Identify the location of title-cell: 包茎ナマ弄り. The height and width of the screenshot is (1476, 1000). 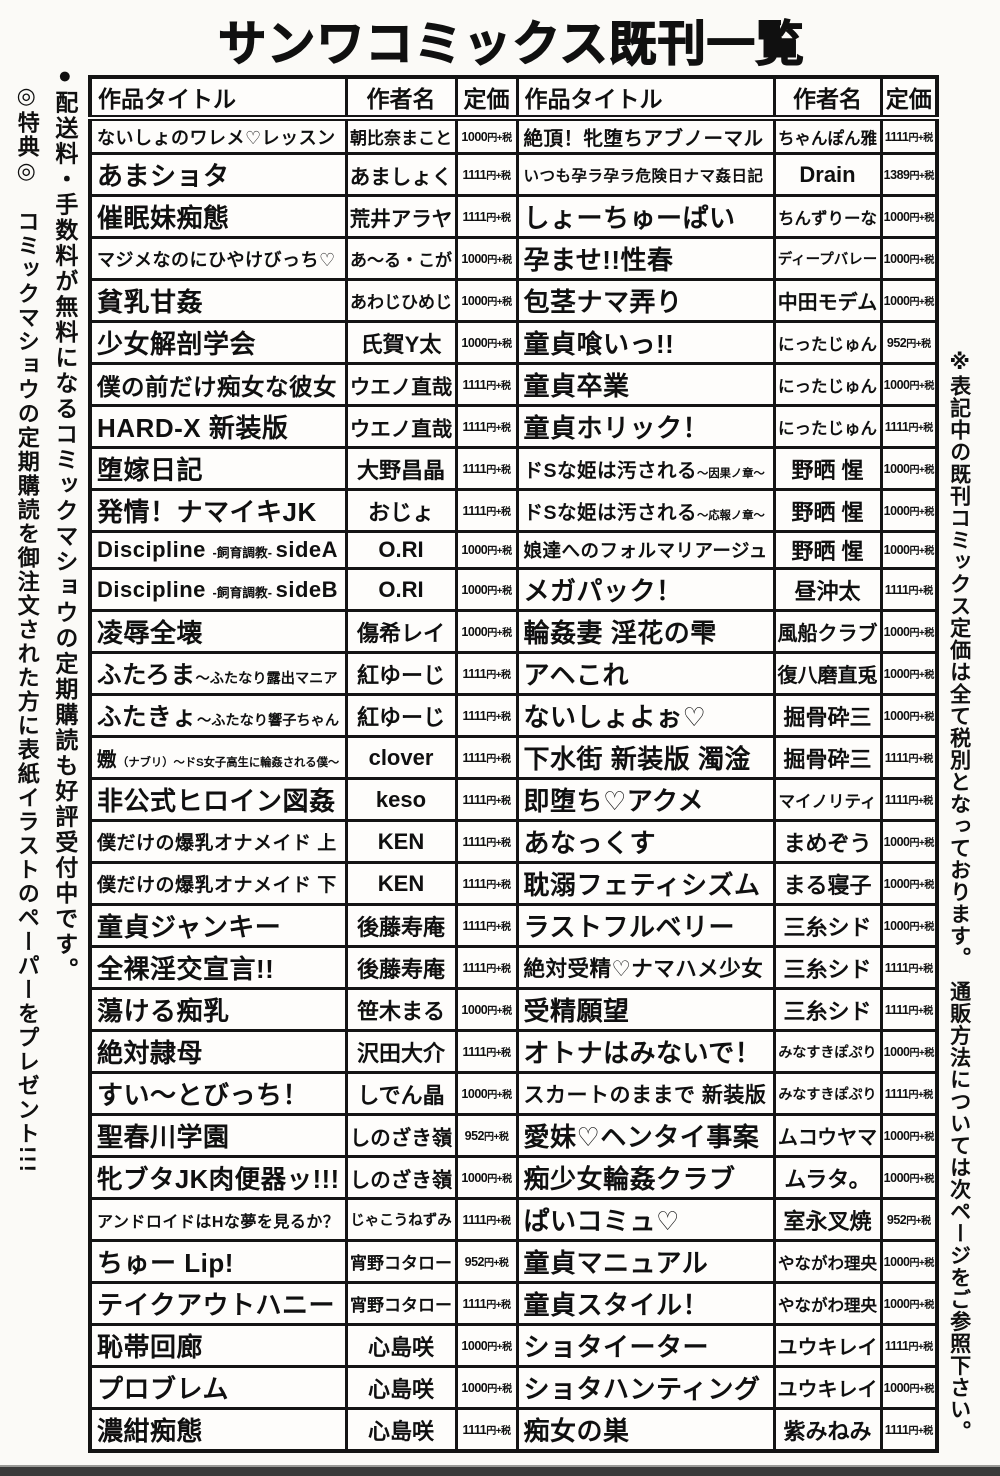
(645, 300).